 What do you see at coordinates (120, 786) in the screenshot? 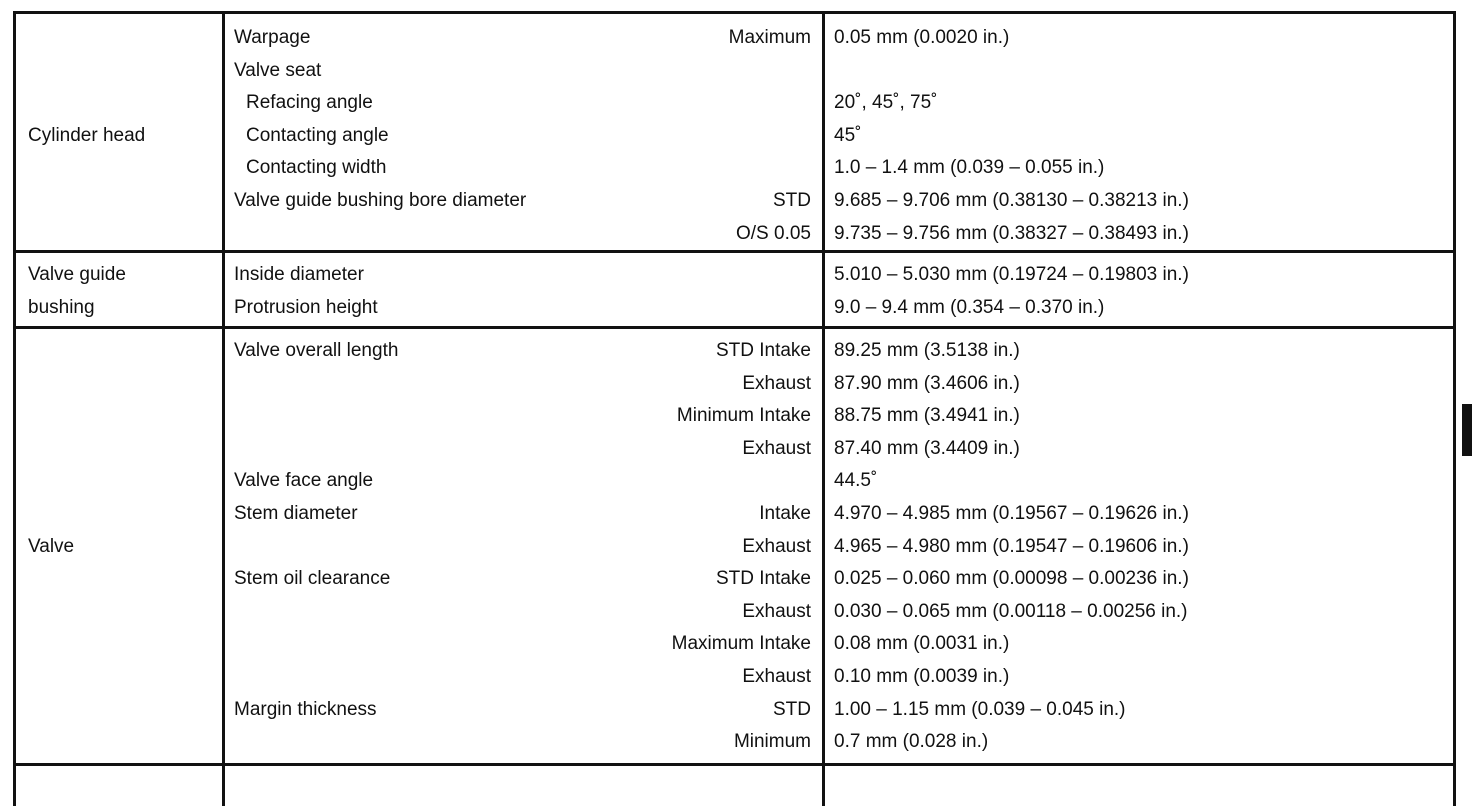
I see `category-cell` at bounding box center [120, 786].